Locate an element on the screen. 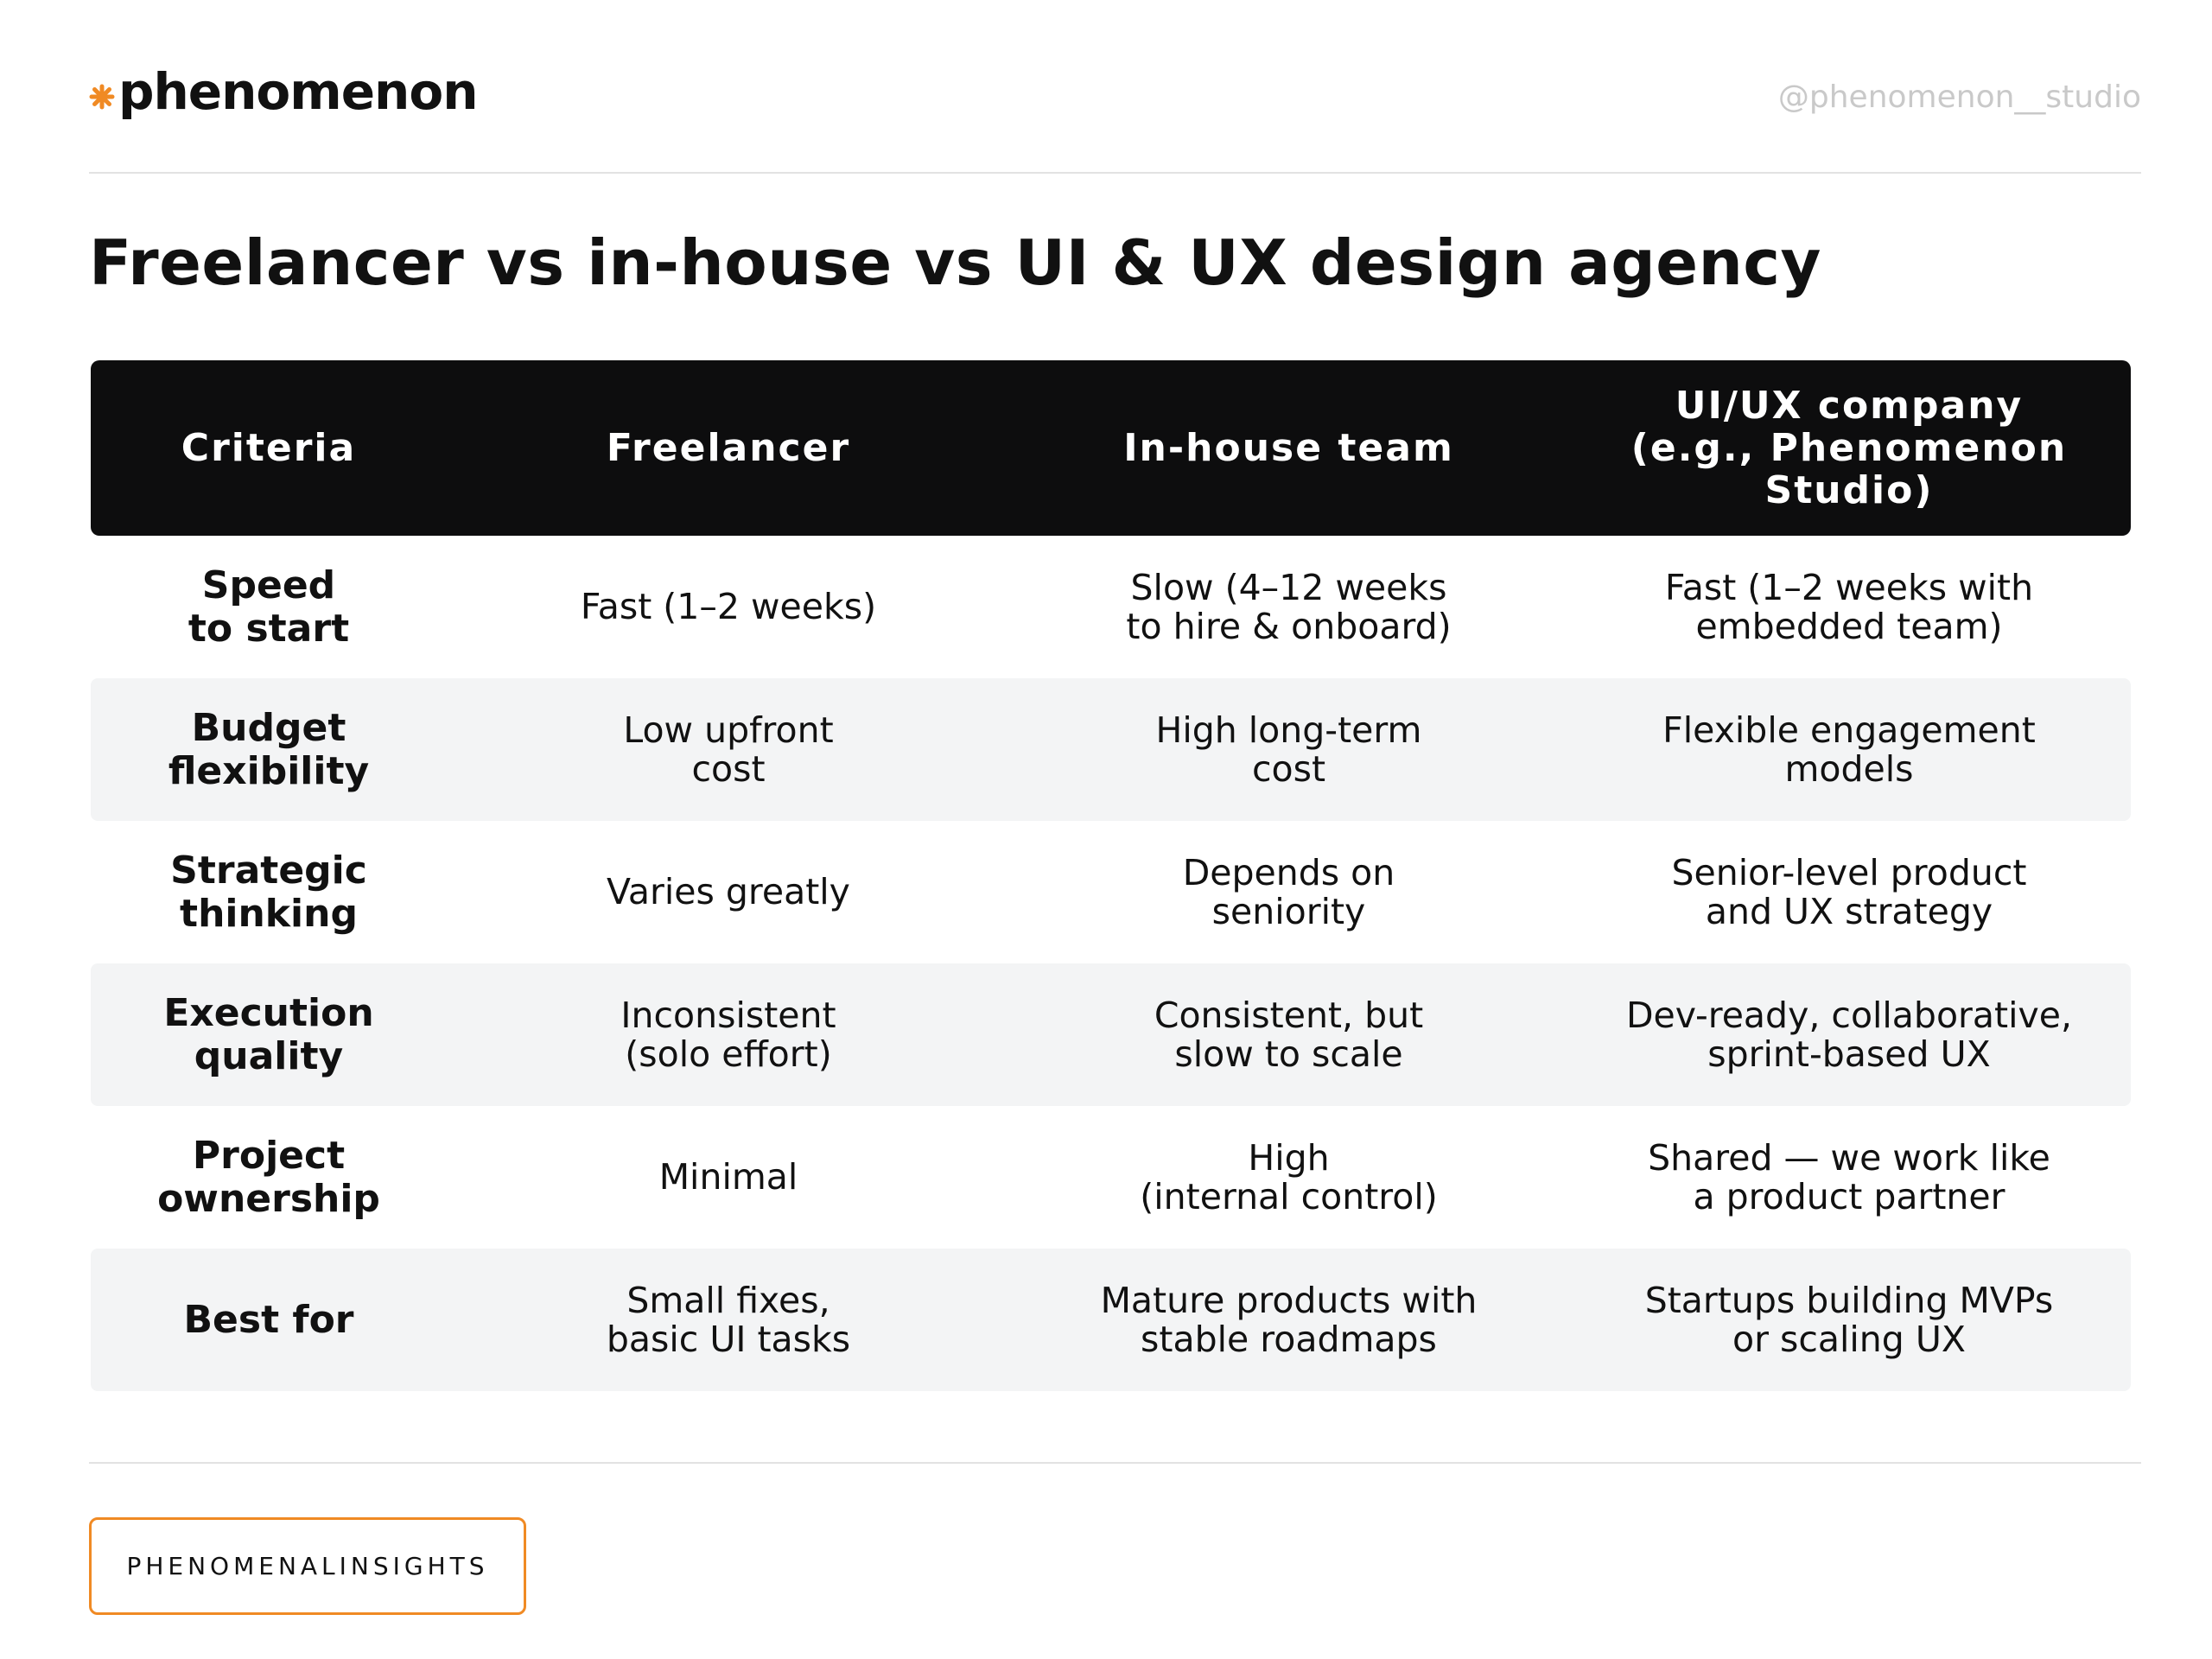 This screenshot has width=2212, height=1659. header-cell: Freelancer is located at coordinates (728, 448).